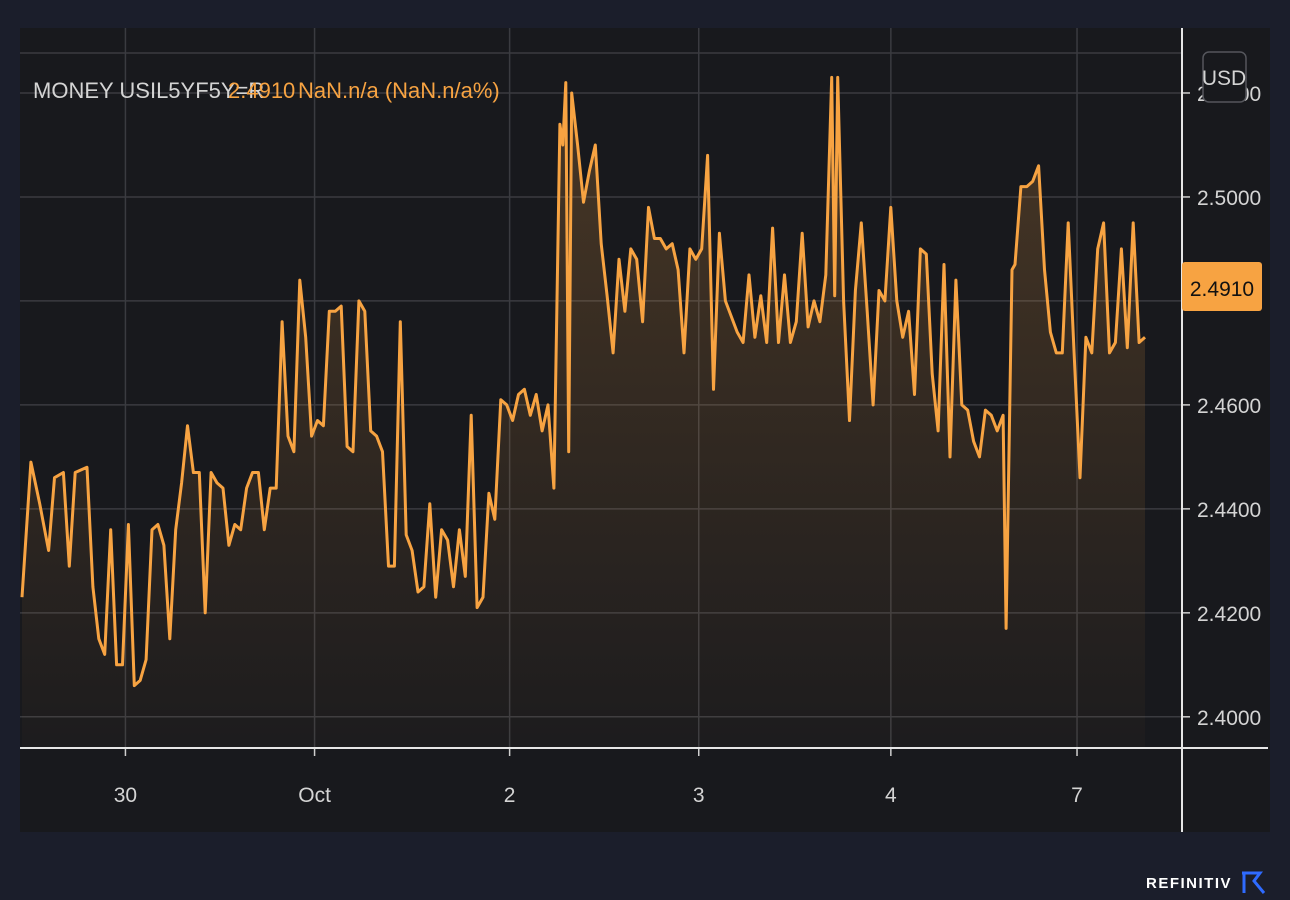 This screenshot has width=1290, height=900. Describe the element at coordinates (699, 795) in the screenshot. I see `x-tick-label: 3` at that location.